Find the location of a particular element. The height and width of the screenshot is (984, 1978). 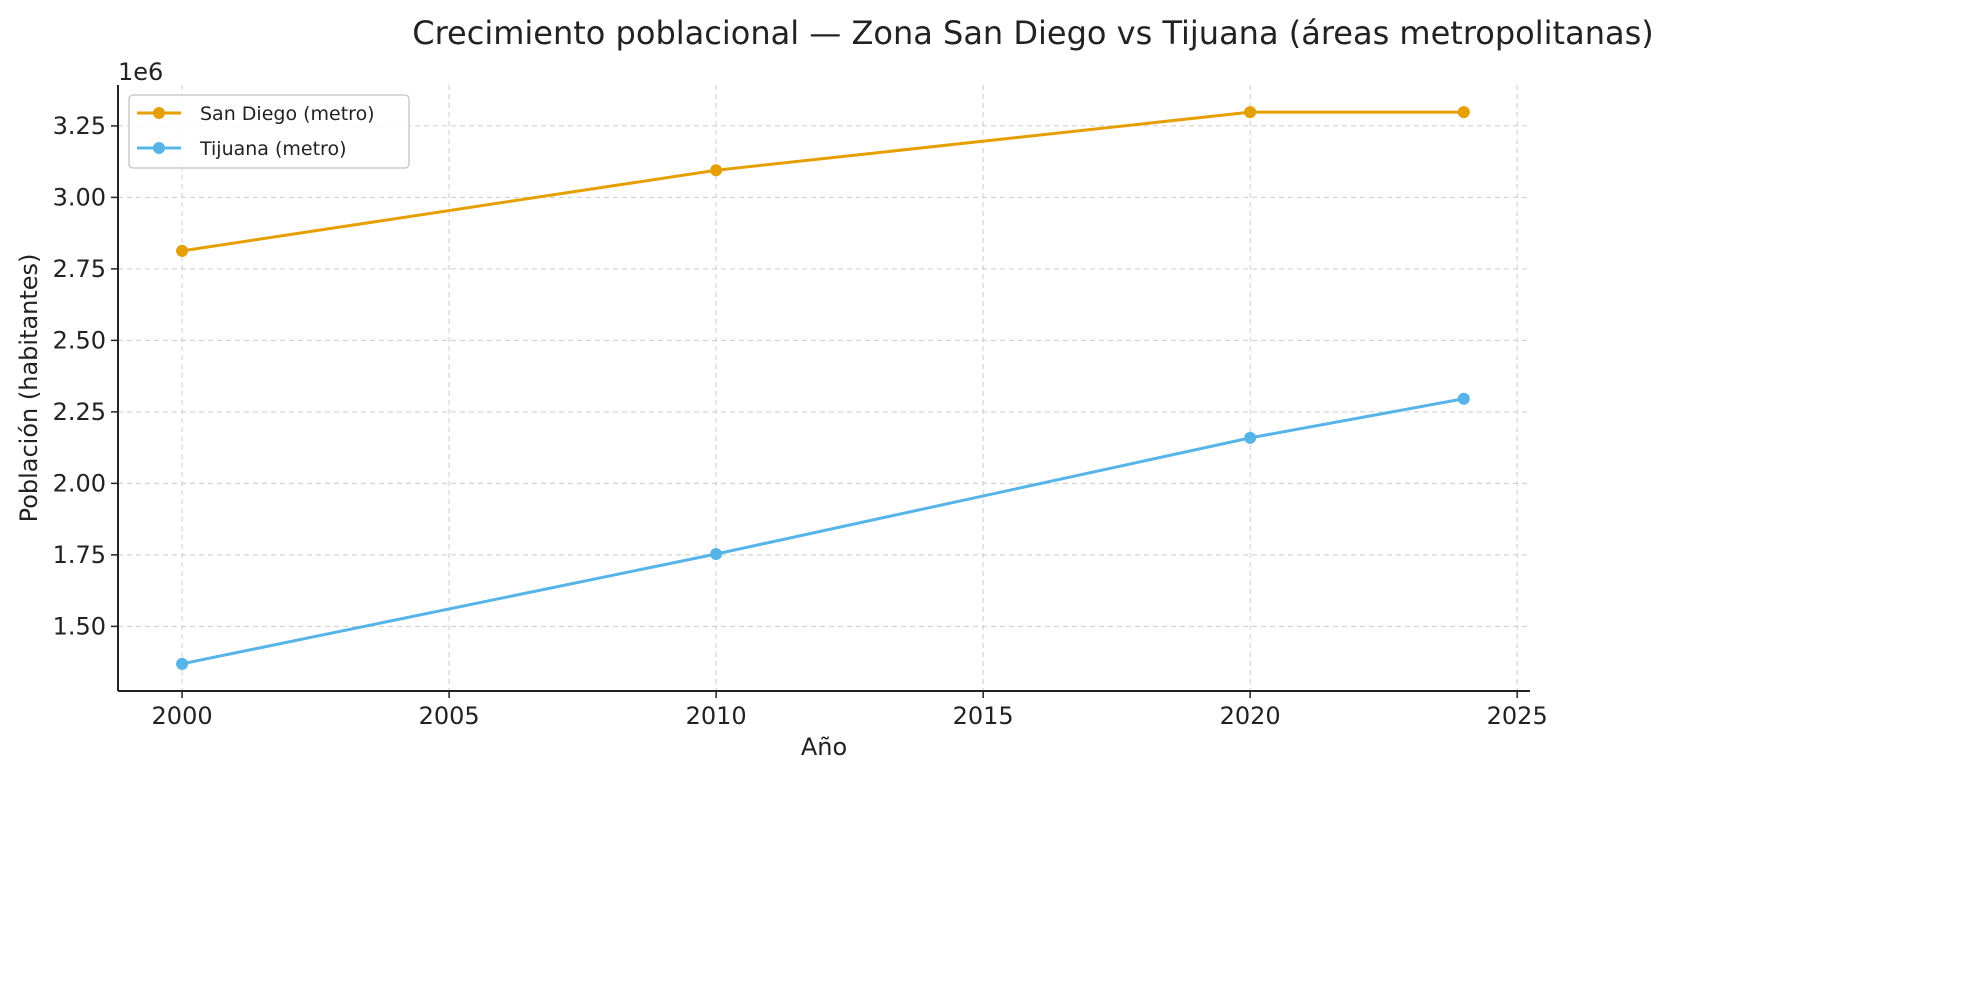

x-tick-label: 2000 is located at coordinates (182, 716).